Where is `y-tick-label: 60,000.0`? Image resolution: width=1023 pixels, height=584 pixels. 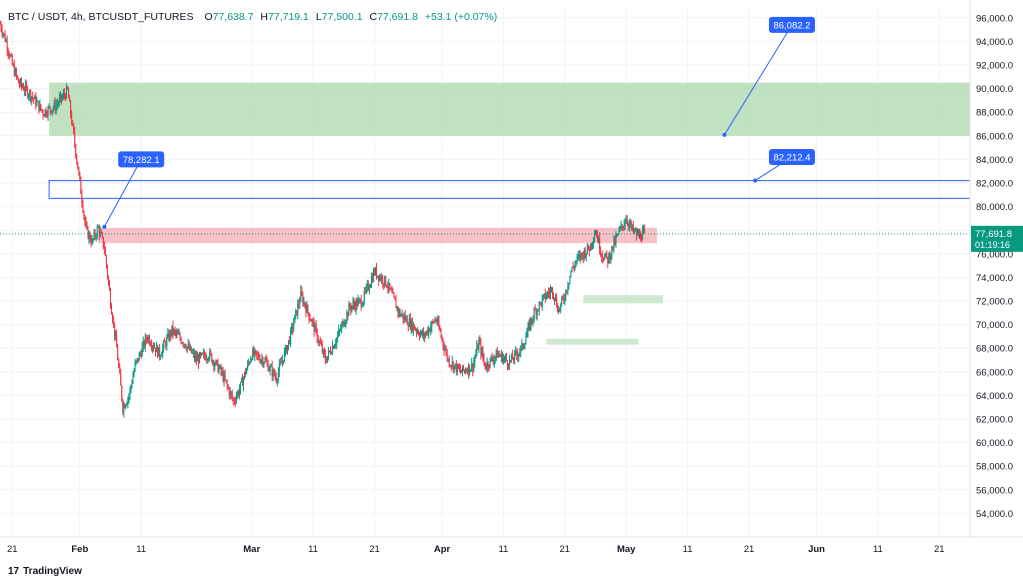
y-tick-label: 60,000.0 is located at coordinates (994, 443).